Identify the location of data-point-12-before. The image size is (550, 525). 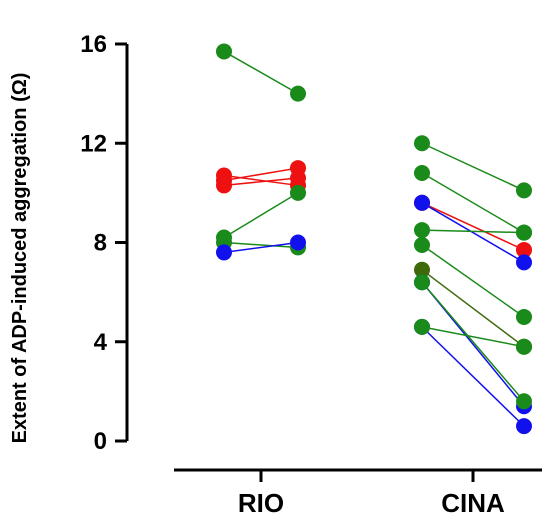
(422, 244).